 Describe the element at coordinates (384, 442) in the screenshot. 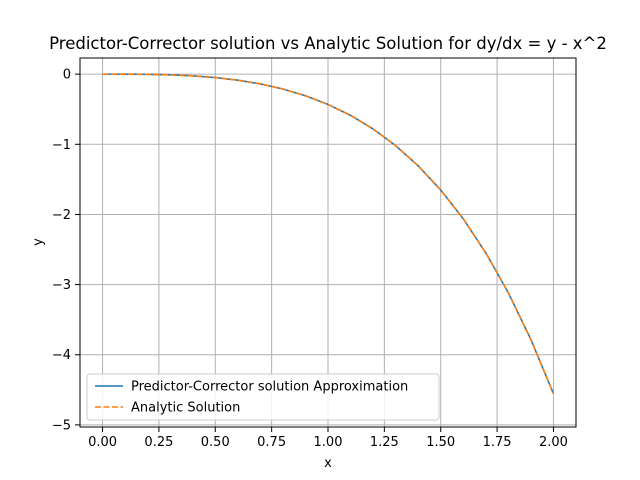

I see `x-tick-label: 1.25` at that location.